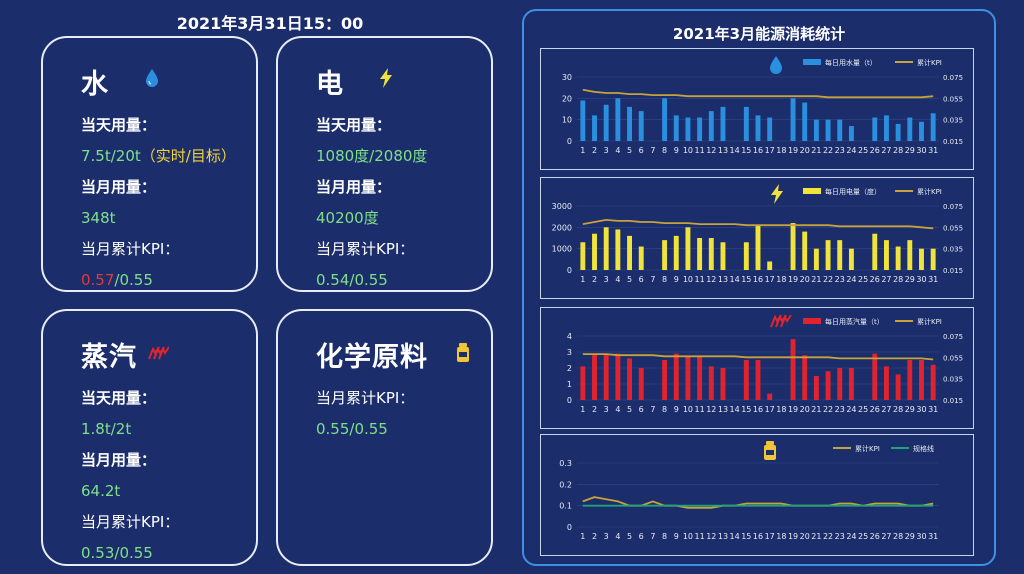 This screenshot has height=574, width=1024. Describe the element at coordinates (352, 429) in the screenshot. I see `chemical-kpi-value: 0.55/0.55` at that location.